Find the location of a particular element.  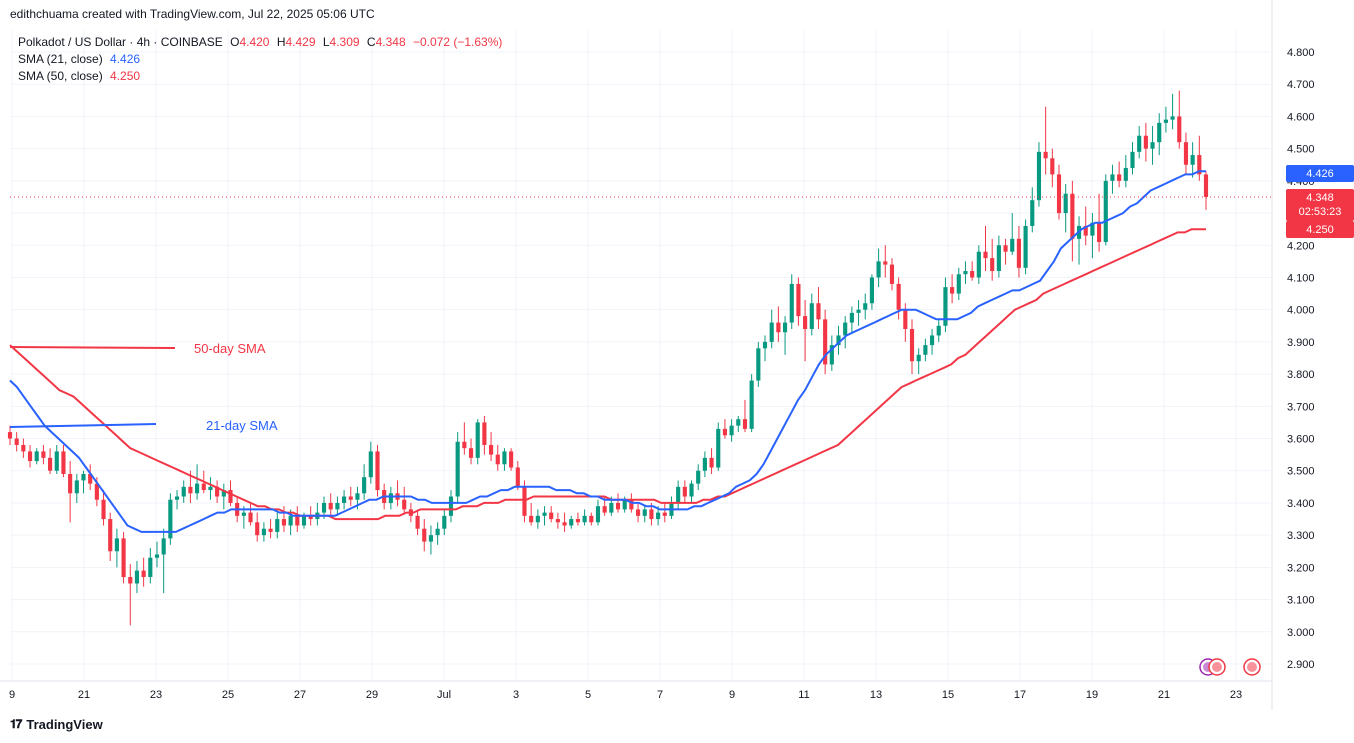

x-tick-label: 13 is located at coordinates (876, 695).